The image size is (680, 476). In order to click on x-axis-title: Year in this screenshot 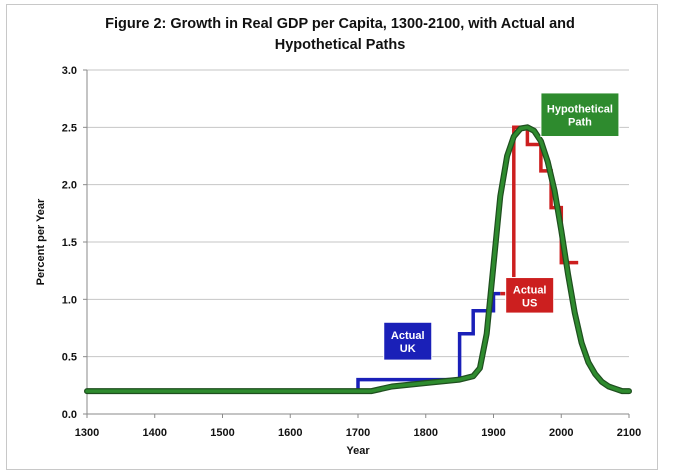, I will do `click(358, 451)`.